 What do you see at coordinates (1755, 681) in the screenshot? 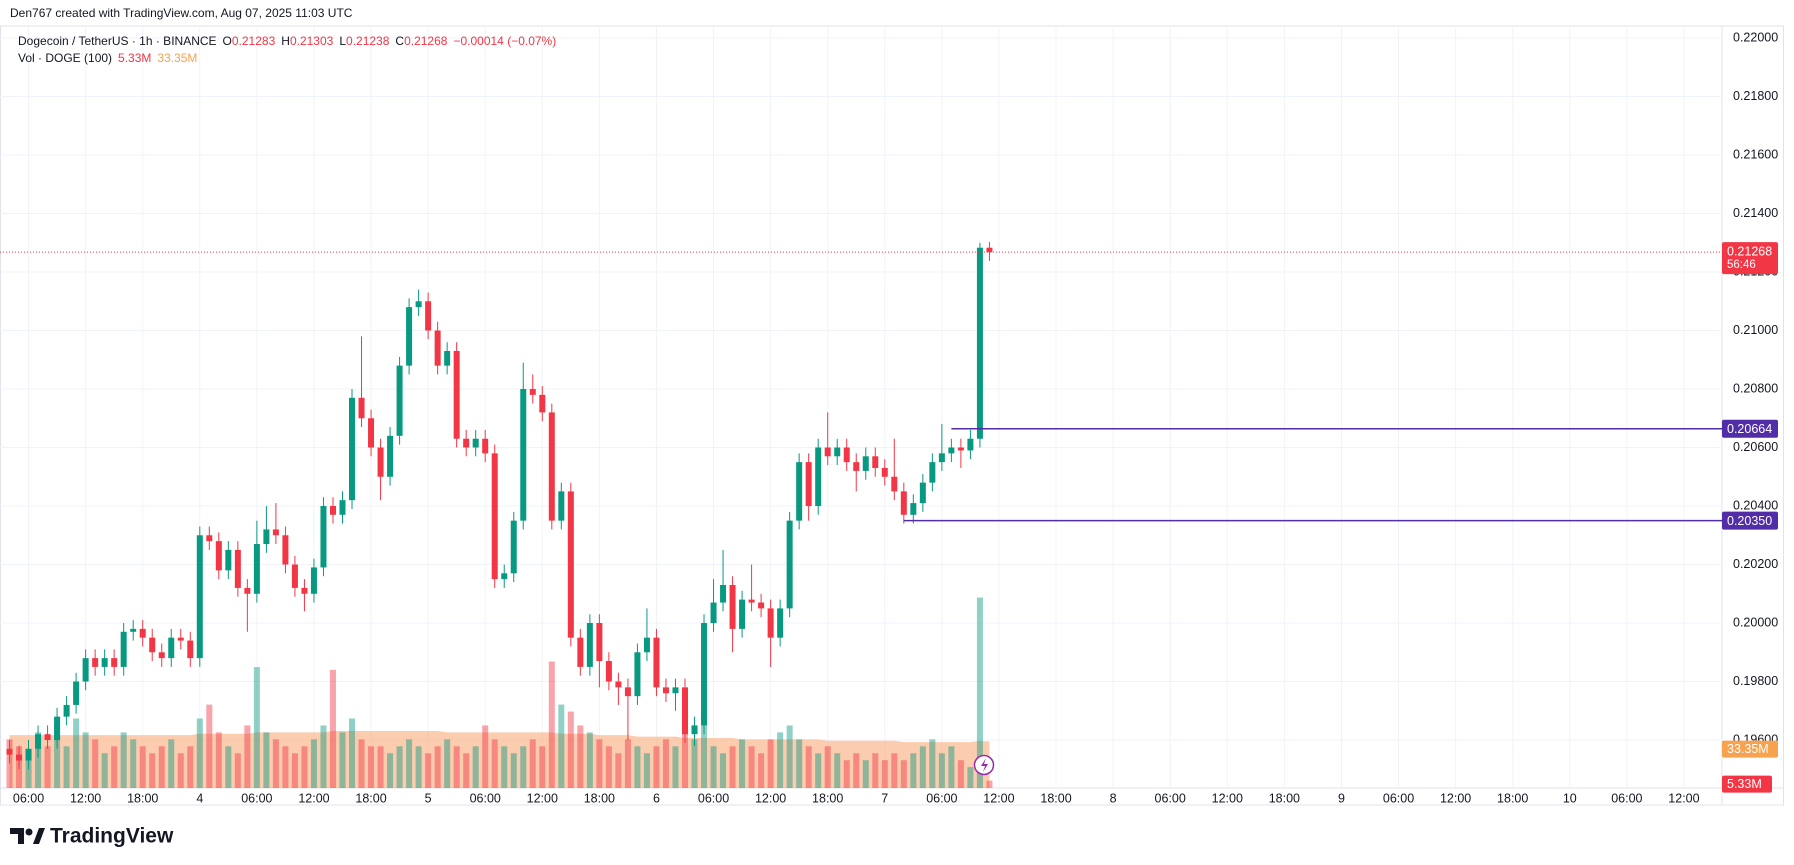
I see `y-tick-label: 0.19800` at bounding box center [1755, 681].